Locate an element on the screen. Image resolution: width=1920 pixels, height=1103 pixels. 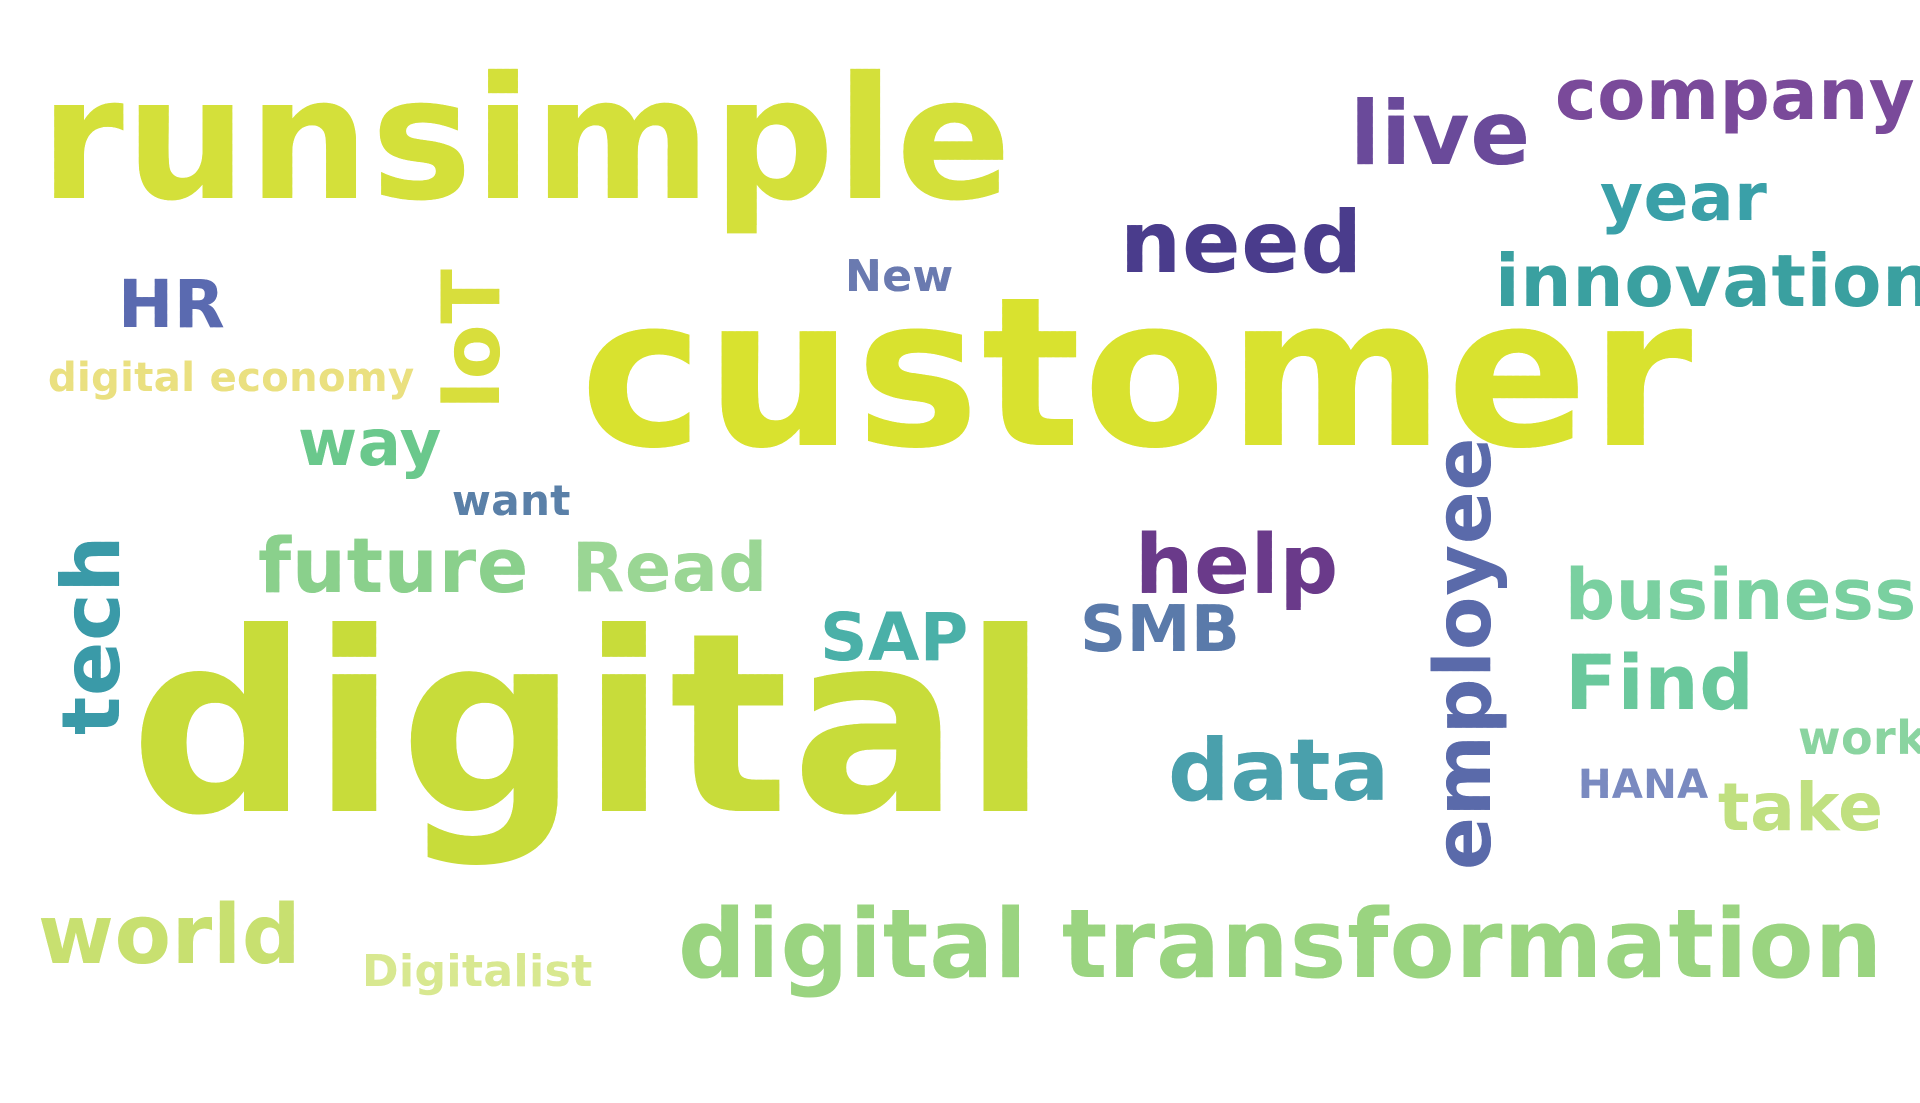
word-digital-economy: digital economy is located at coordinates (231, 378).